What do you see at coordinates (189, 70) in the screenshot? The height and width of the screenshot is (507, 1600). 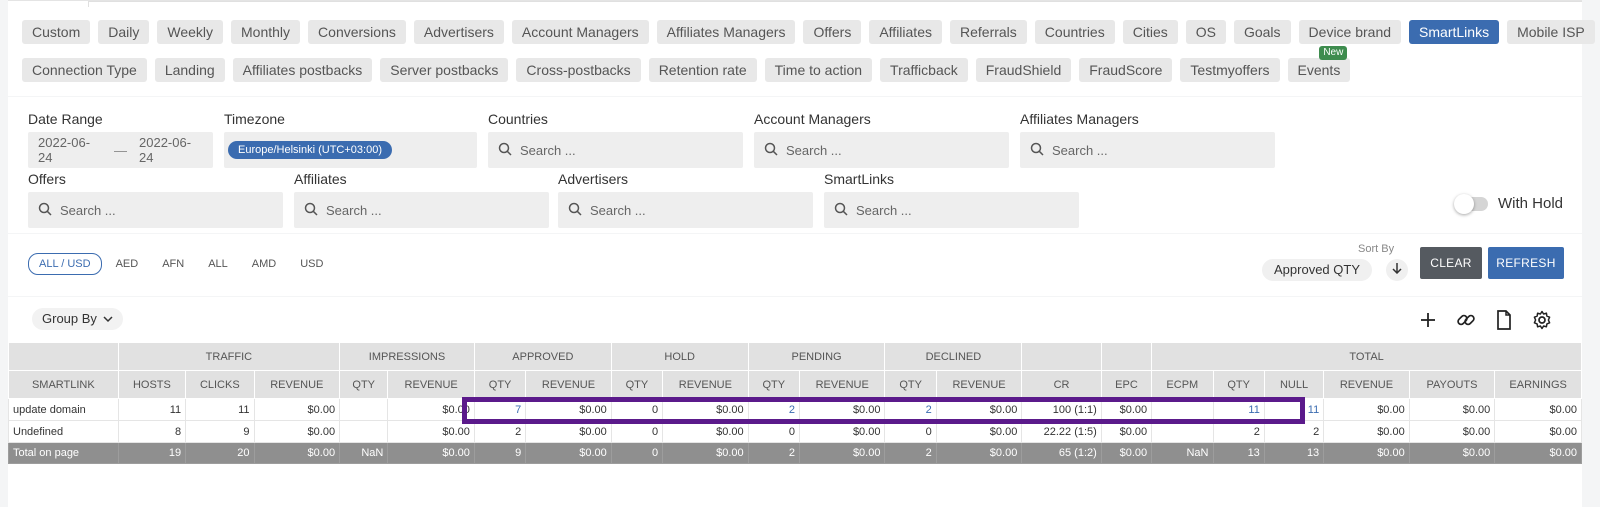 I see `tab-landing: Landing` at bounding box center [189, 70].